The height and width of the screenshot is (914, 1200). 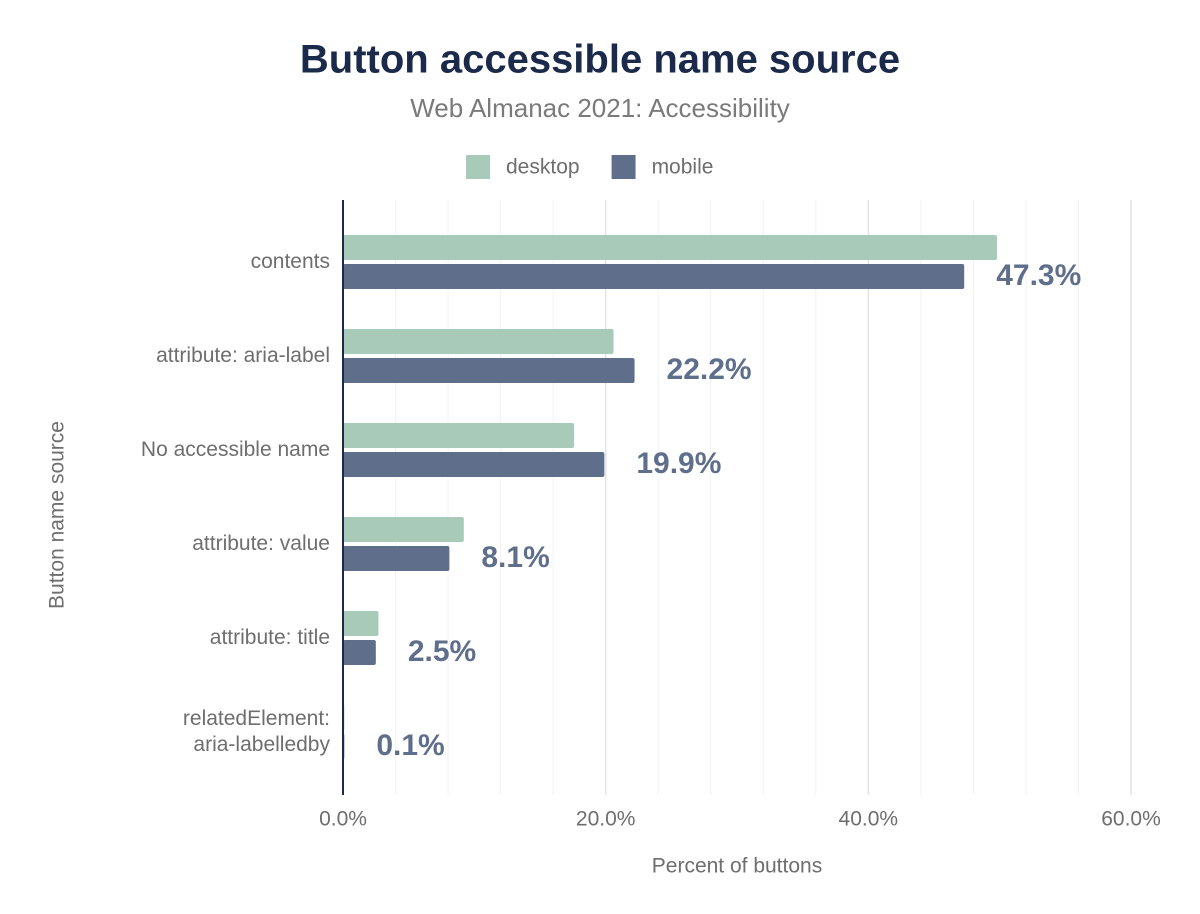 I want to click on data-label: 8.1%, so click(x=515, y=557).